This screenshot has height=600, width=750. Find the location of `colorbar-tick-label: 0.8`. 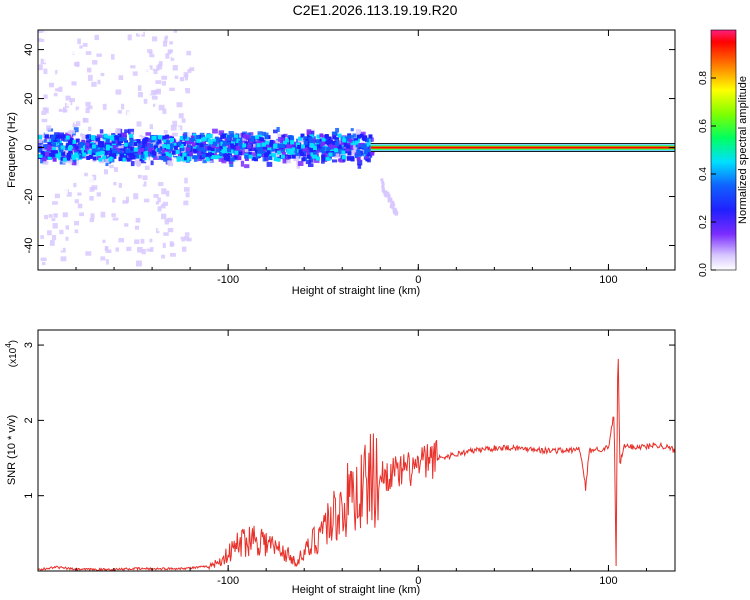

colorbar-tick-label: 0.8 is located at coordinates (703, 78).